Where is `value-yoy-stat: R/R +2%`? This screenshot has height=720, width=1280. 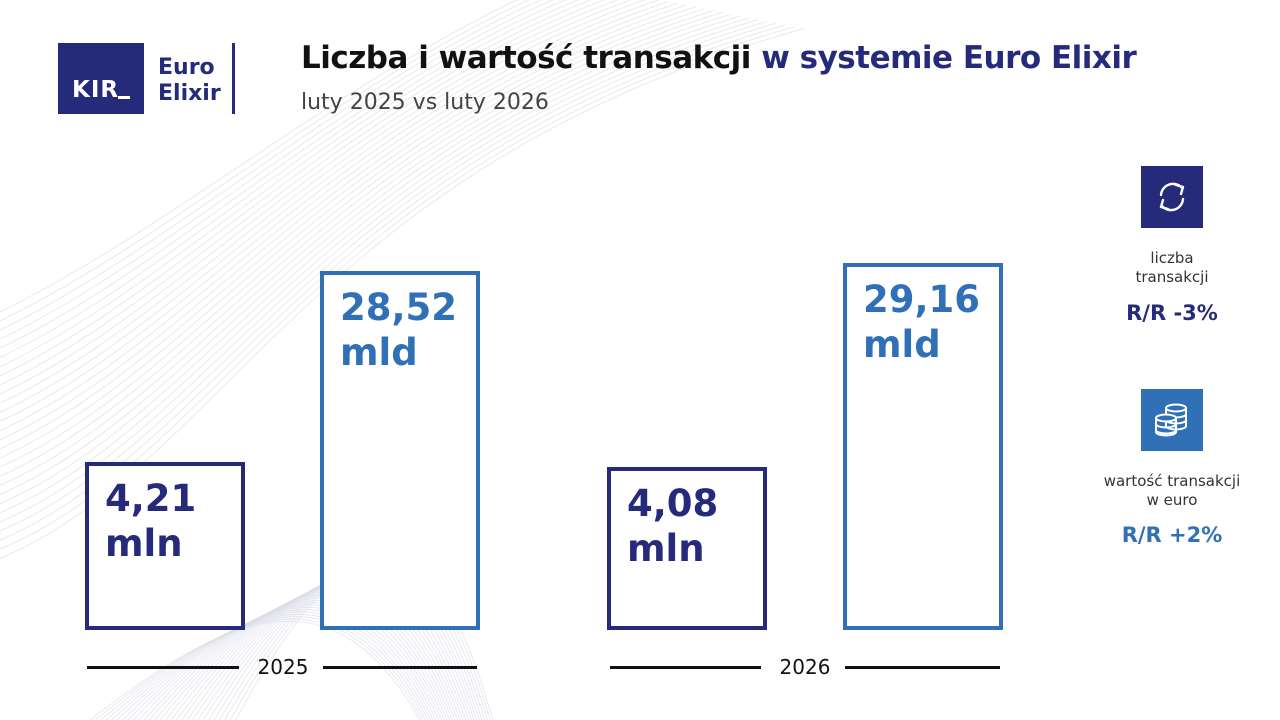 value-yoy-stat: R/R +2% is located at coordinates (1172, 535).